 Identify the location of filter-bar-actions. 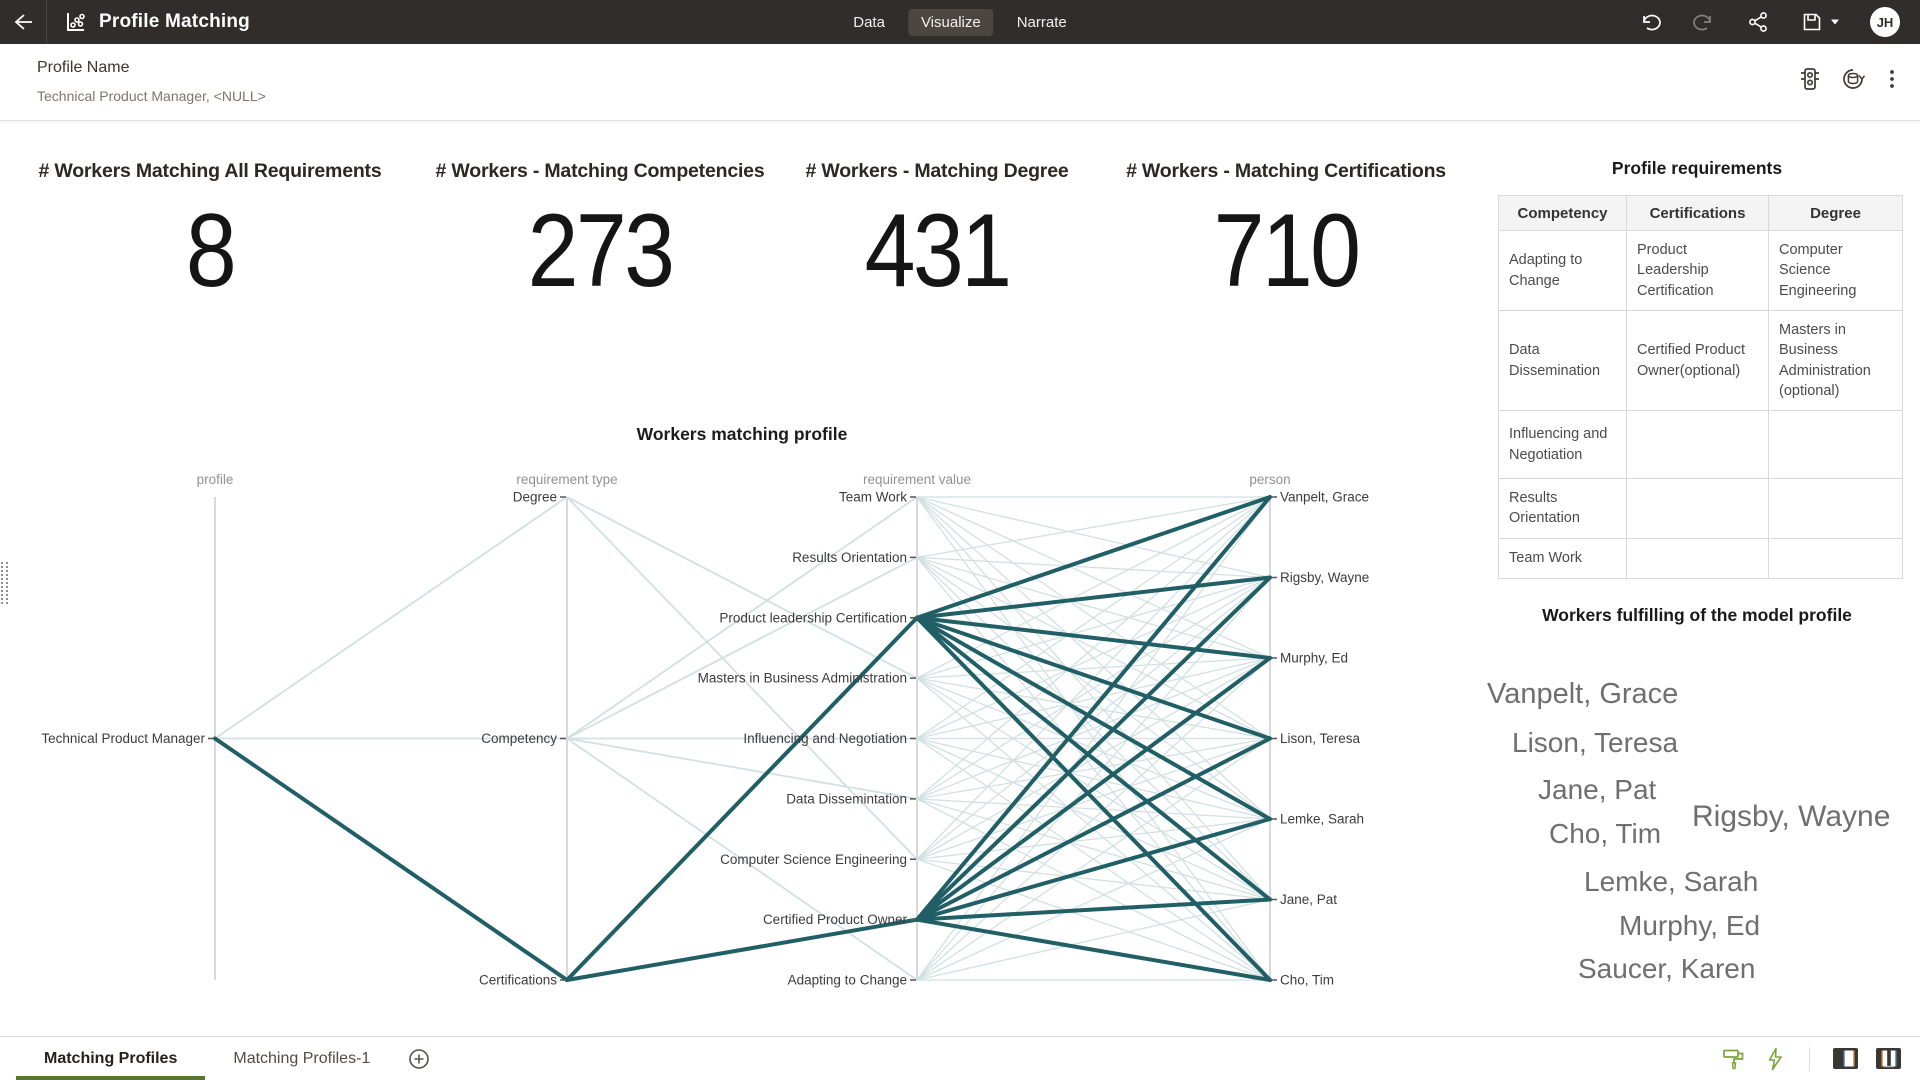
(1849, 79).